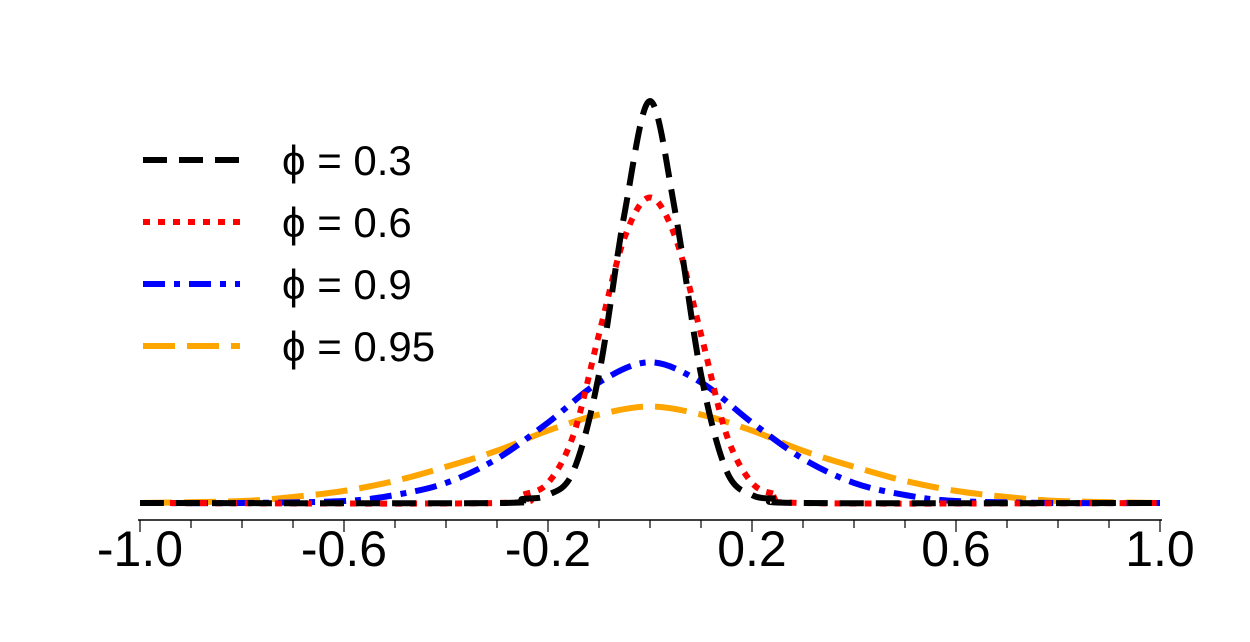  Describe the element at coordinates (344, 549) in the screenshot. I see `x-tick-label: -0.6` at that location.